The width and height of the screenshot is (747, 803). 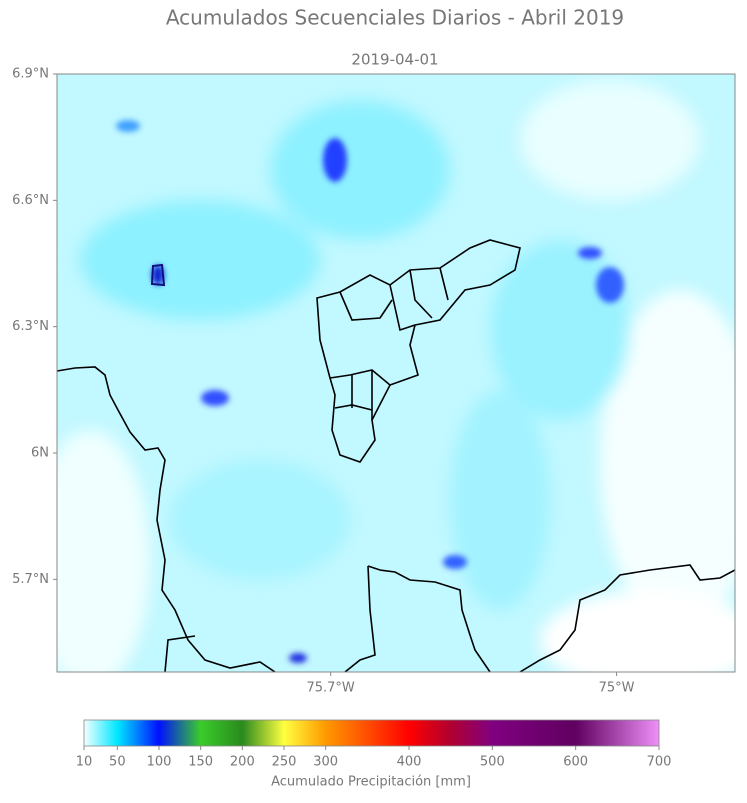 What do you see at coordinates (200, 762) in the screenshot?
I see `colorbar-tick-label: 150` at bounding box center [200, 762].